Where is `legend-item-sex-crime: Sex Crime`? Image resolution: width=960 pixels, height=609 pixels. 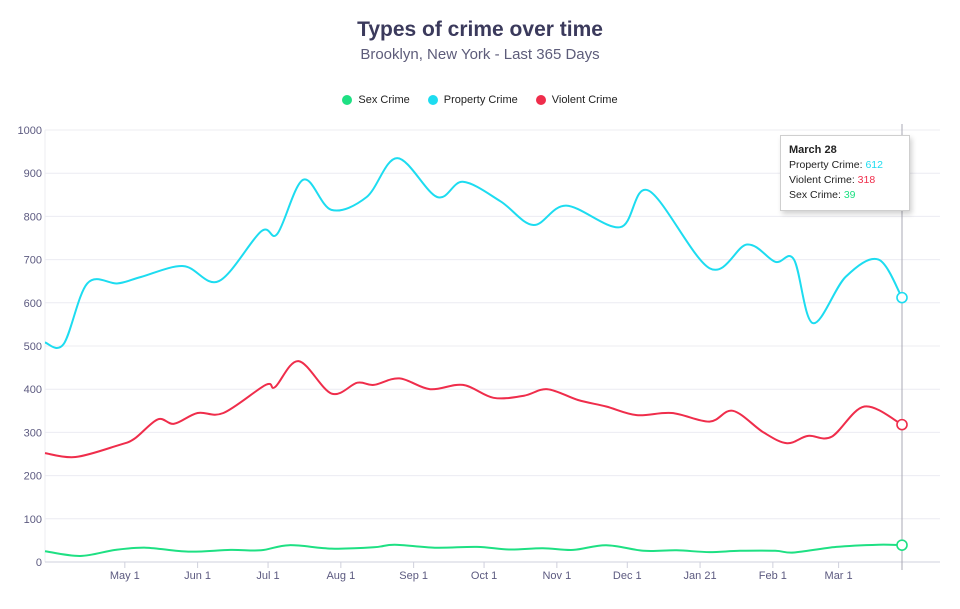
legend-item-sex-crime: Sex Crime is located at coordinates (376, 100).